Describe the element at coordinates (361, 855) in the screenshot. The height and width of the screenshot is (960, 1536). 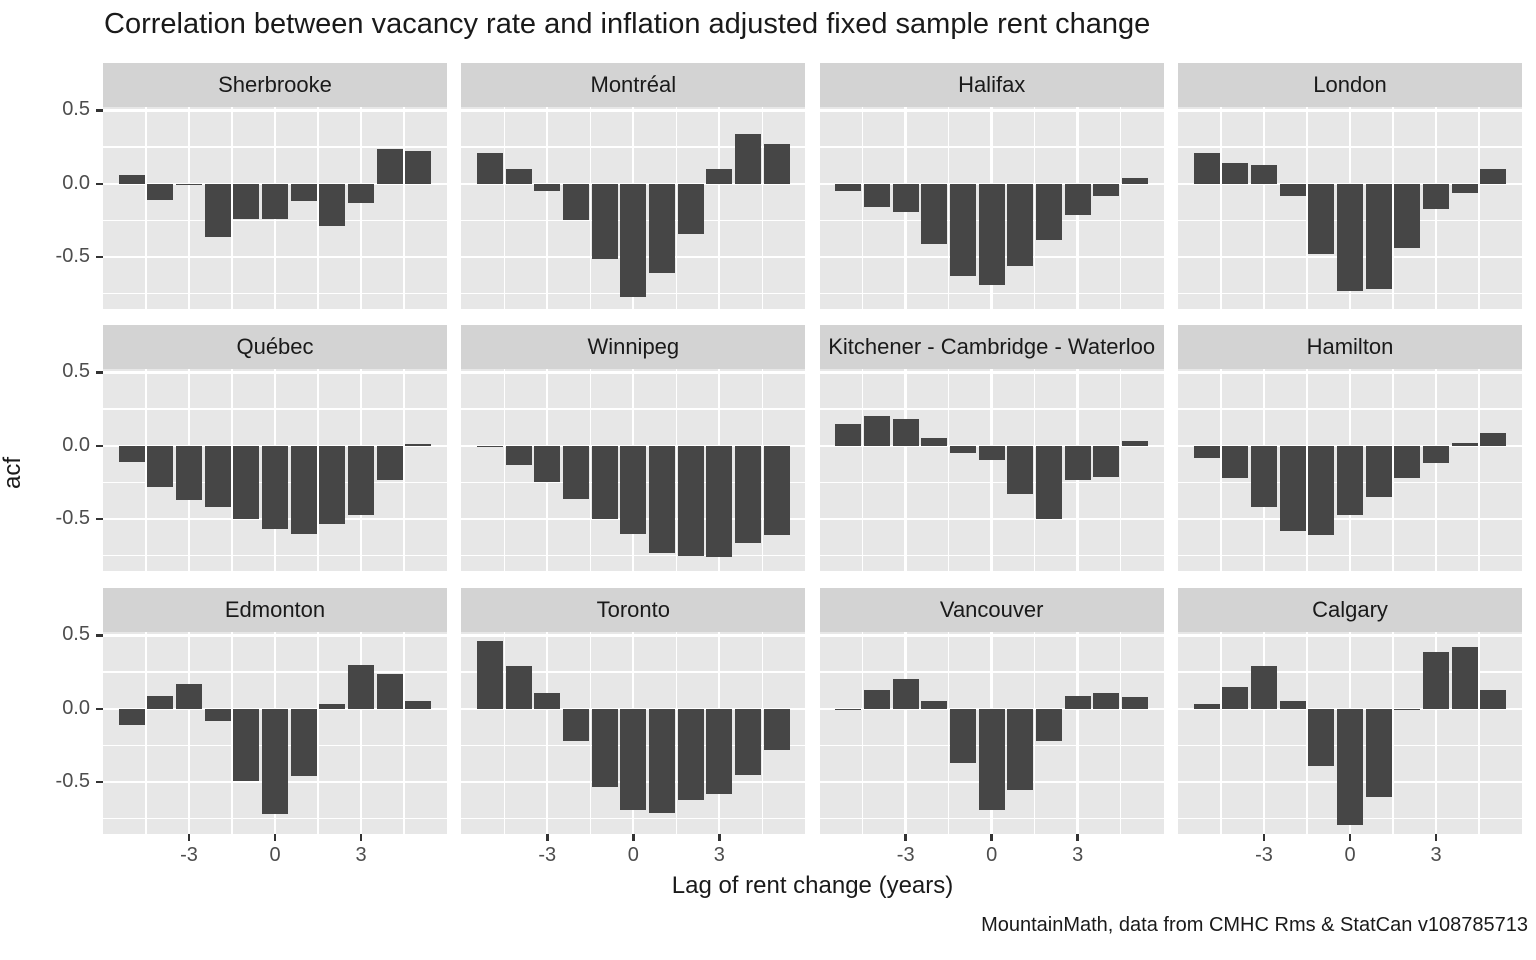
I see `x-axis-tick-label: 3` at that location.